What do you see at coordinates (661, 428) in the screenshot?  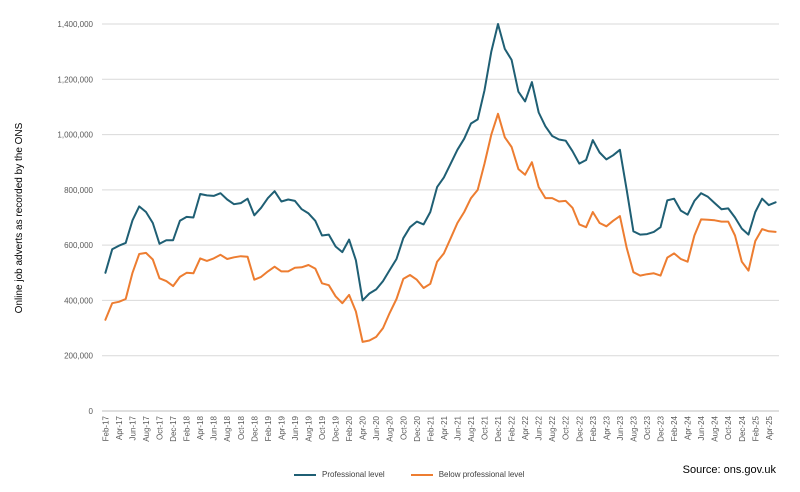 I see `x-tick-label: Dec-23` at bounding box center [661, 428].